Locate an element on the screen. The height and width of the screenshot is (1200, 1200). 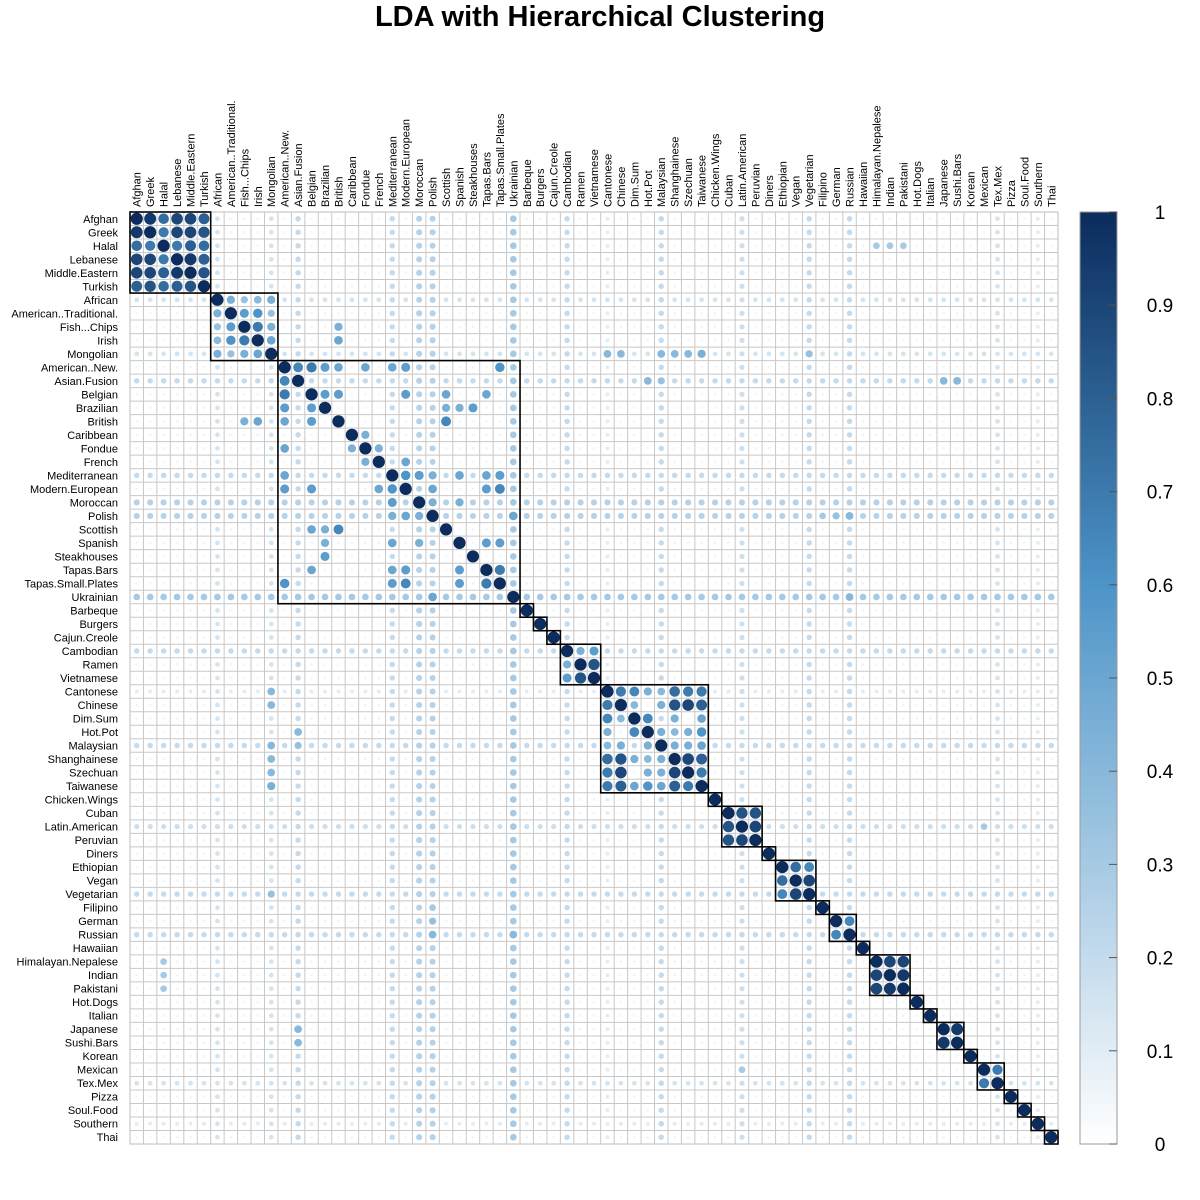
row-label: Cantonese is located at coordinates (91, 693).